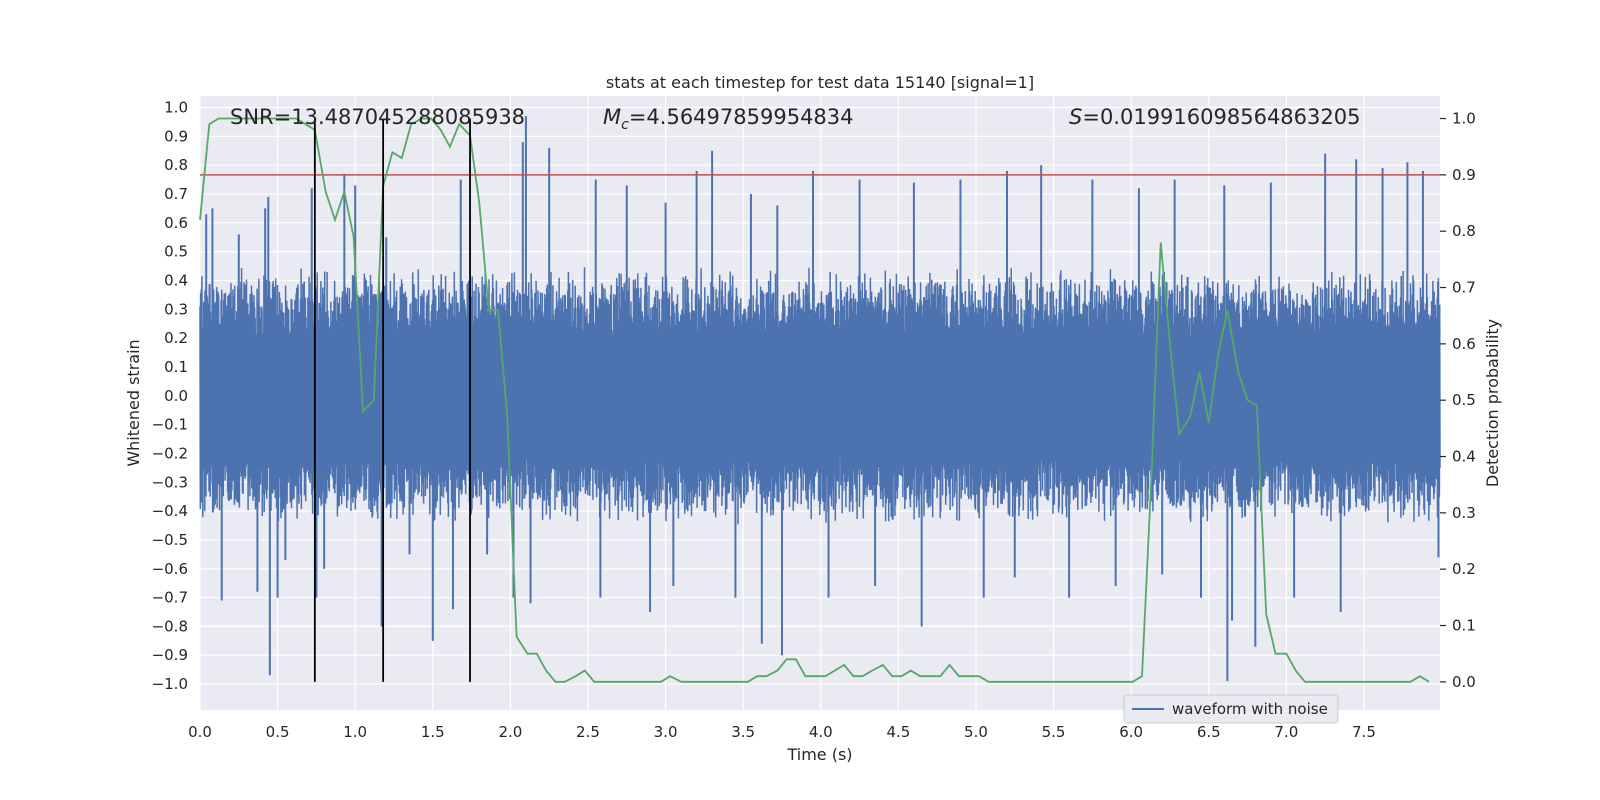 The width and height of the screenshot is (1600, 800). I want to click on y-tick-label-left: −0.3, so click(170, 482).